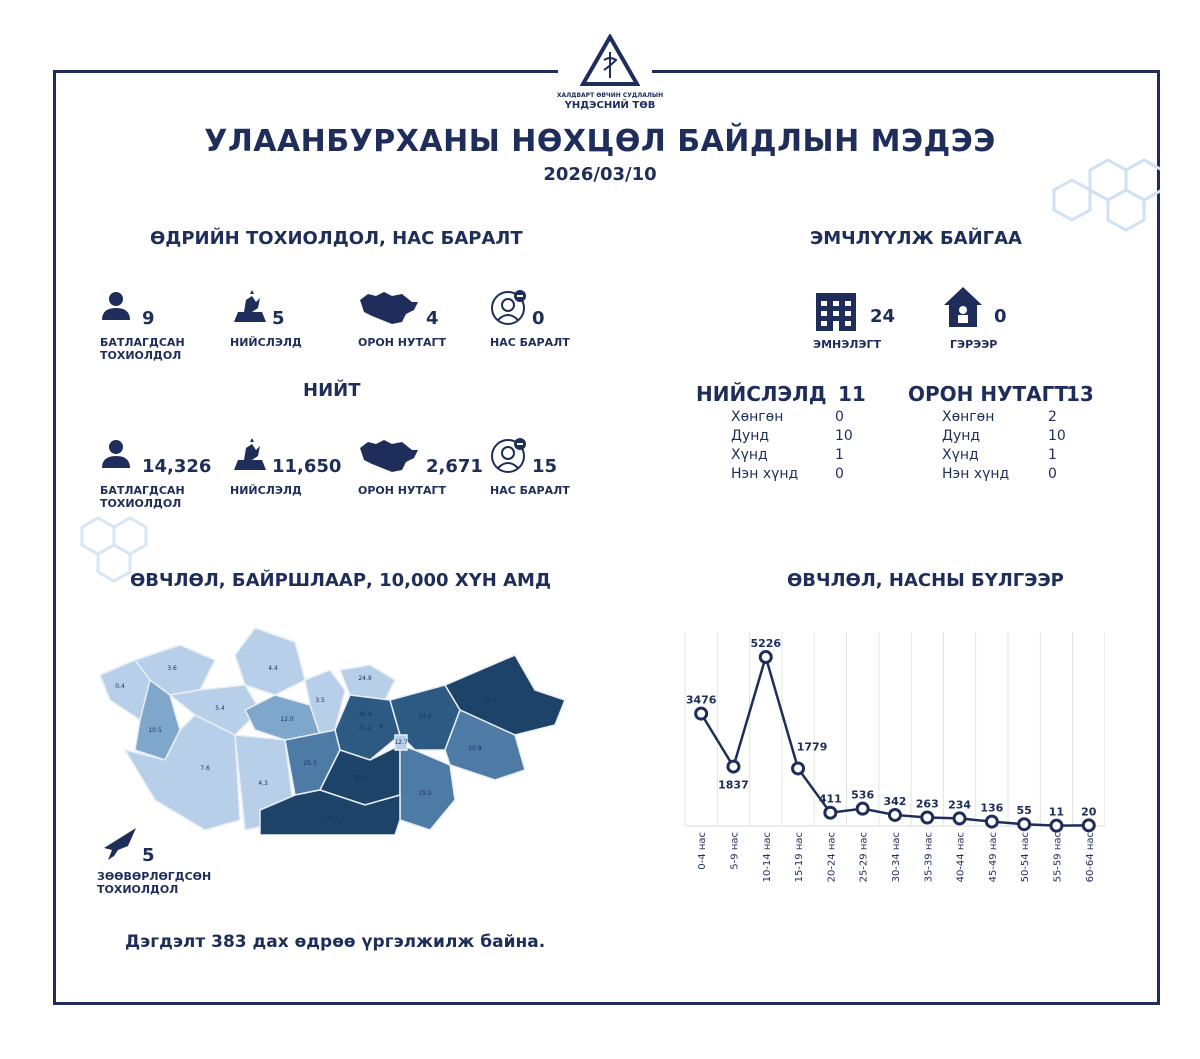 The height and width of the screenshot is (1059, 1200). Describe the element at coordinates (142, 349) in the screenshot. I see `daily-label-0: БАТЛАГДСАН ТОХИОЛДОЛ` at that location.